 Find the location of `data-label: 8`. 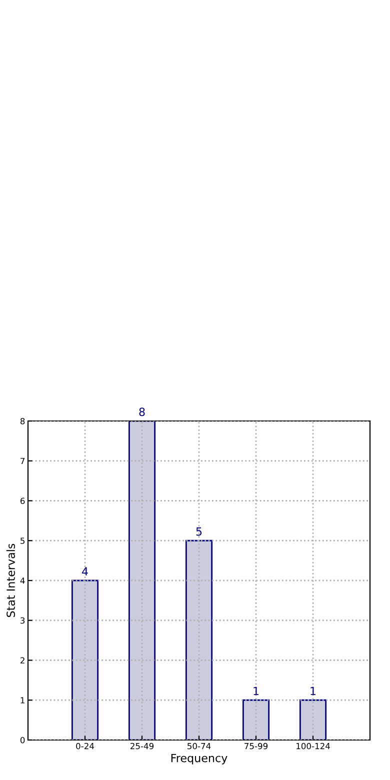

data-label: 8 is located at coordinates (142, 412).